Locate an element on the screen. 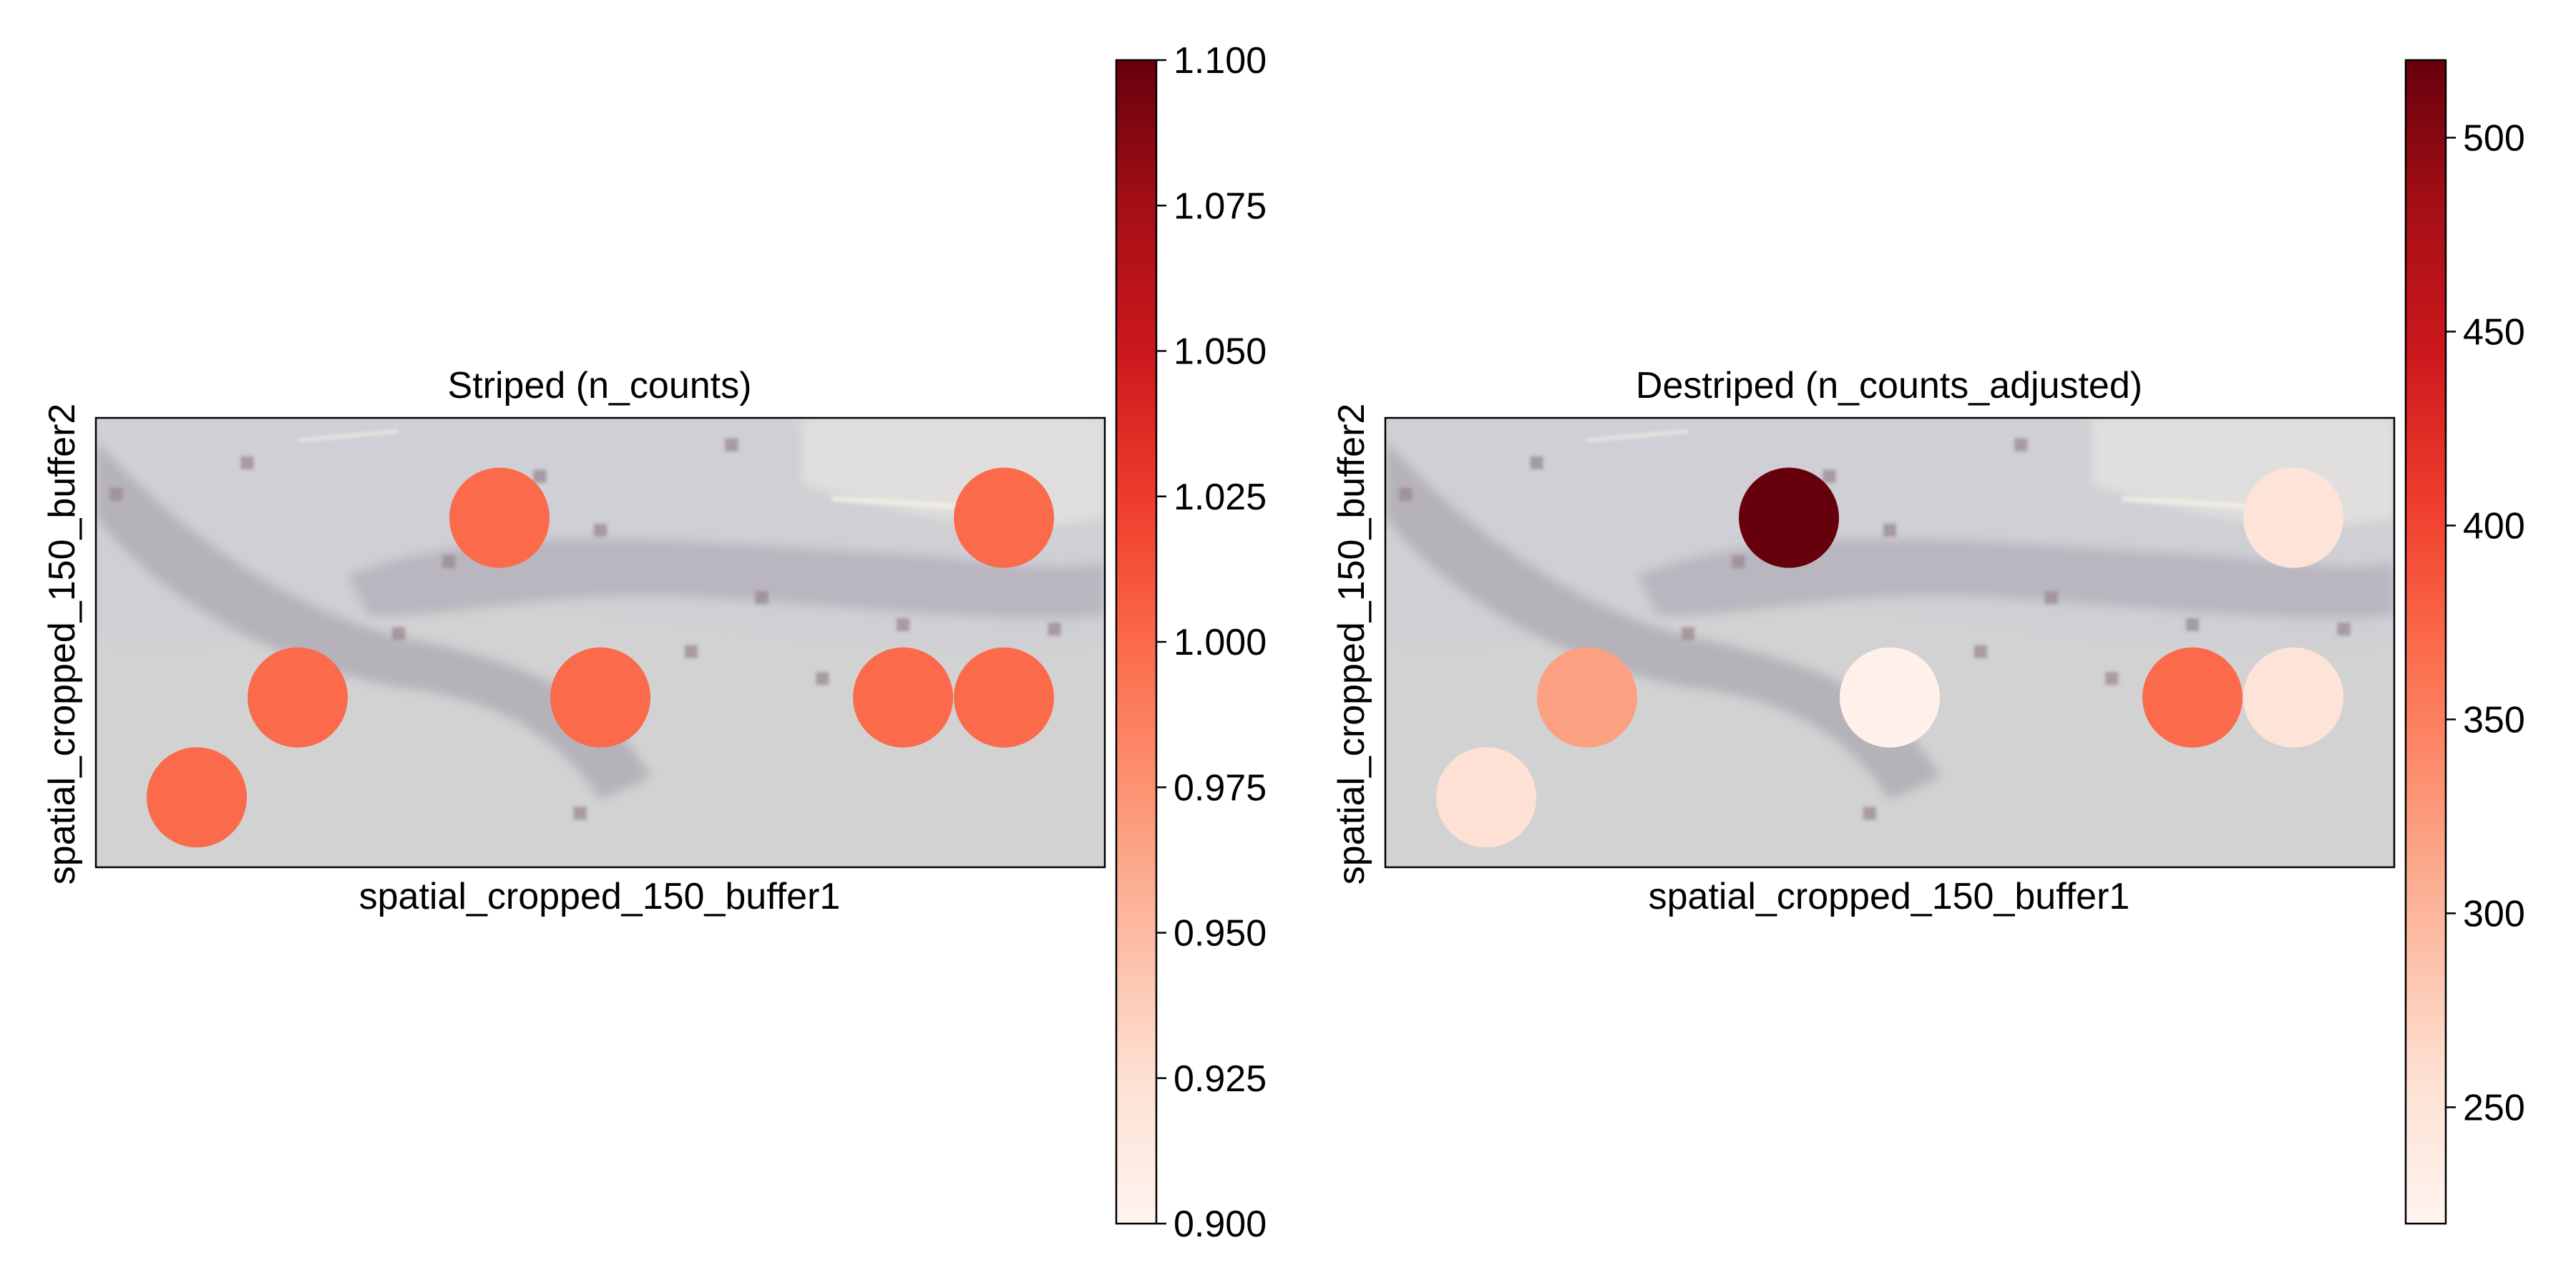 Image resolution: width=2576 pixels, height=1288 pixels. chart-title: Striped (n_counts) is located at coordinates (600, 385).